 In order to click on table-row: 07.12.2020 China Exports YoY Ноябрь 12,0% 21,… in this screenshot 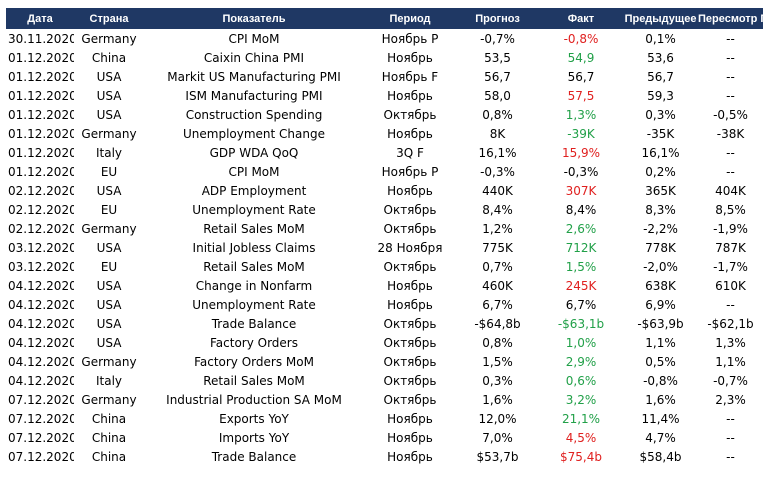, I will do `click(384, 418)`.